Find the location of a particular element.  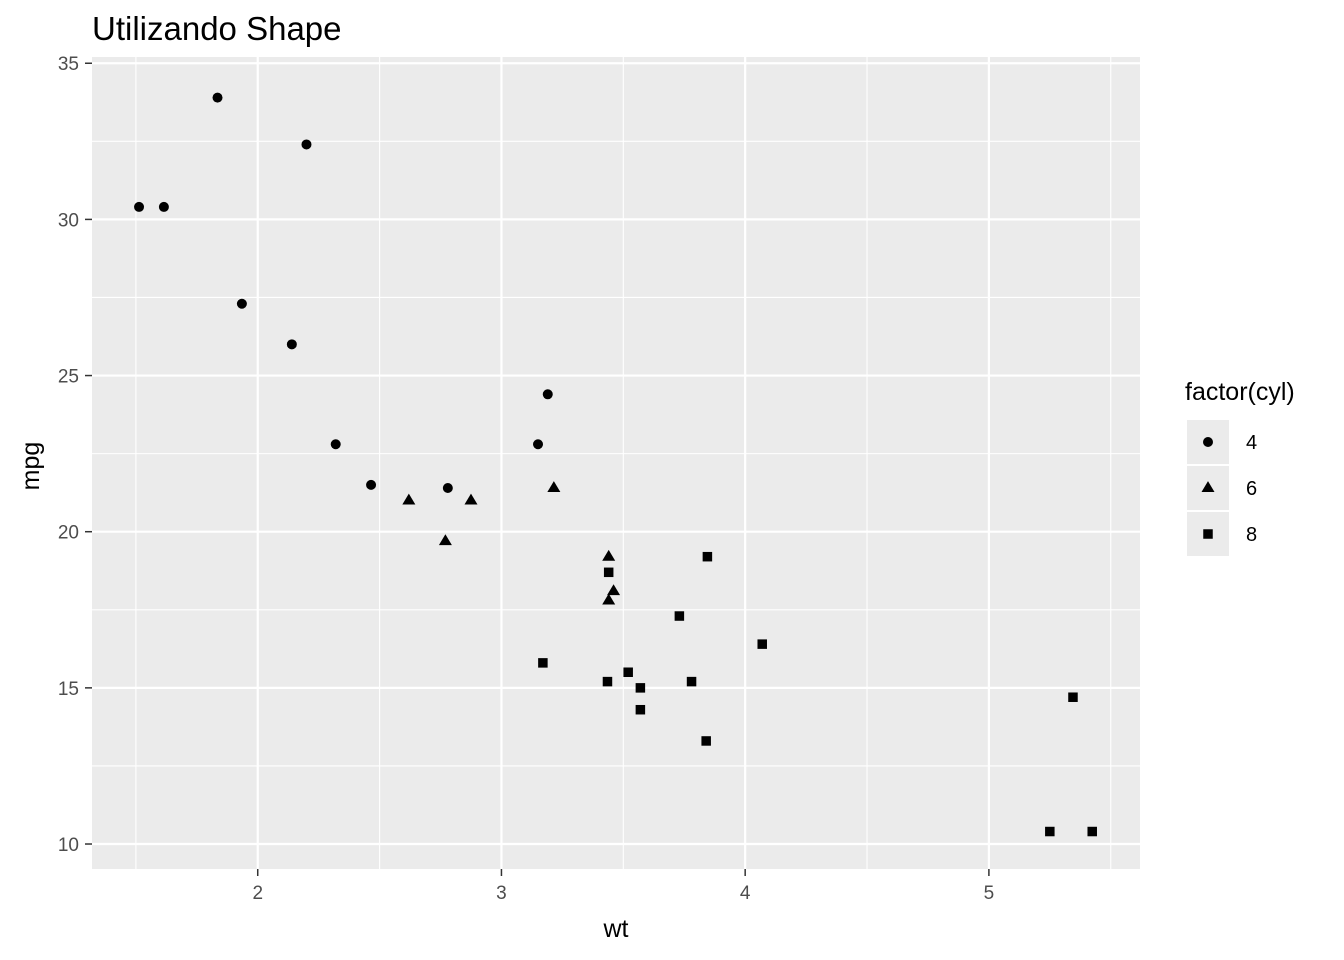

legend-key-circle is located at coordinates (1208, 442).